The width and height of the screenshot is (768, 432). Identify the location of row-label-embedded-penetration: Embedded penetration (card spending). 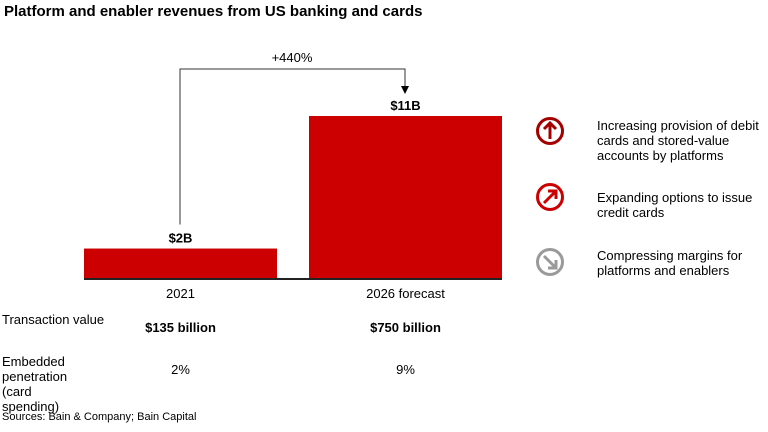
(35, 384).